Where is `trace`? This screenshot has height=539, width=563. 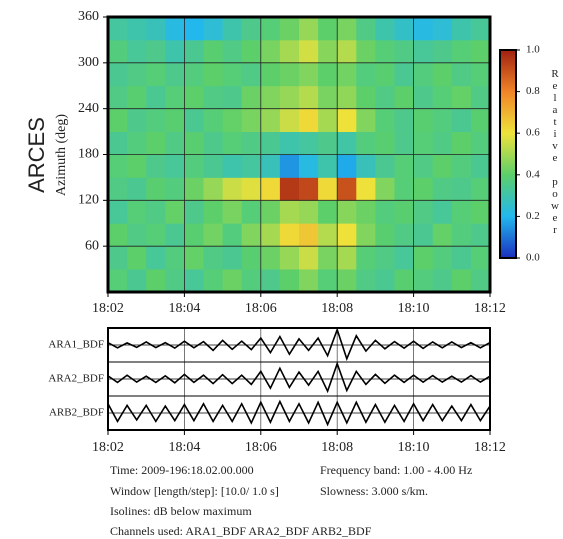
trace is located at coordinates (299, 344).